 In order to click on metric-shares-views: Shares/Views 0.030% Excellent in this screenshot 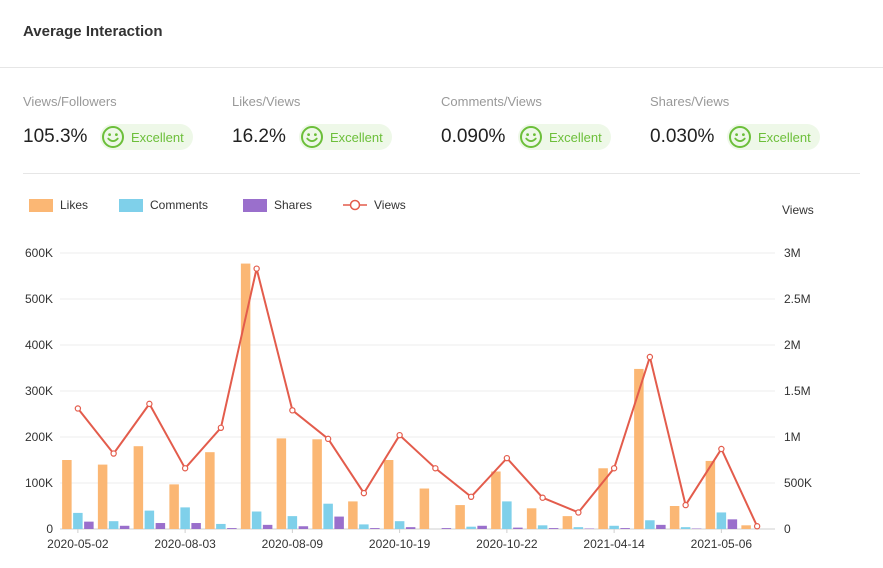, I will do `click(750, 124)`.